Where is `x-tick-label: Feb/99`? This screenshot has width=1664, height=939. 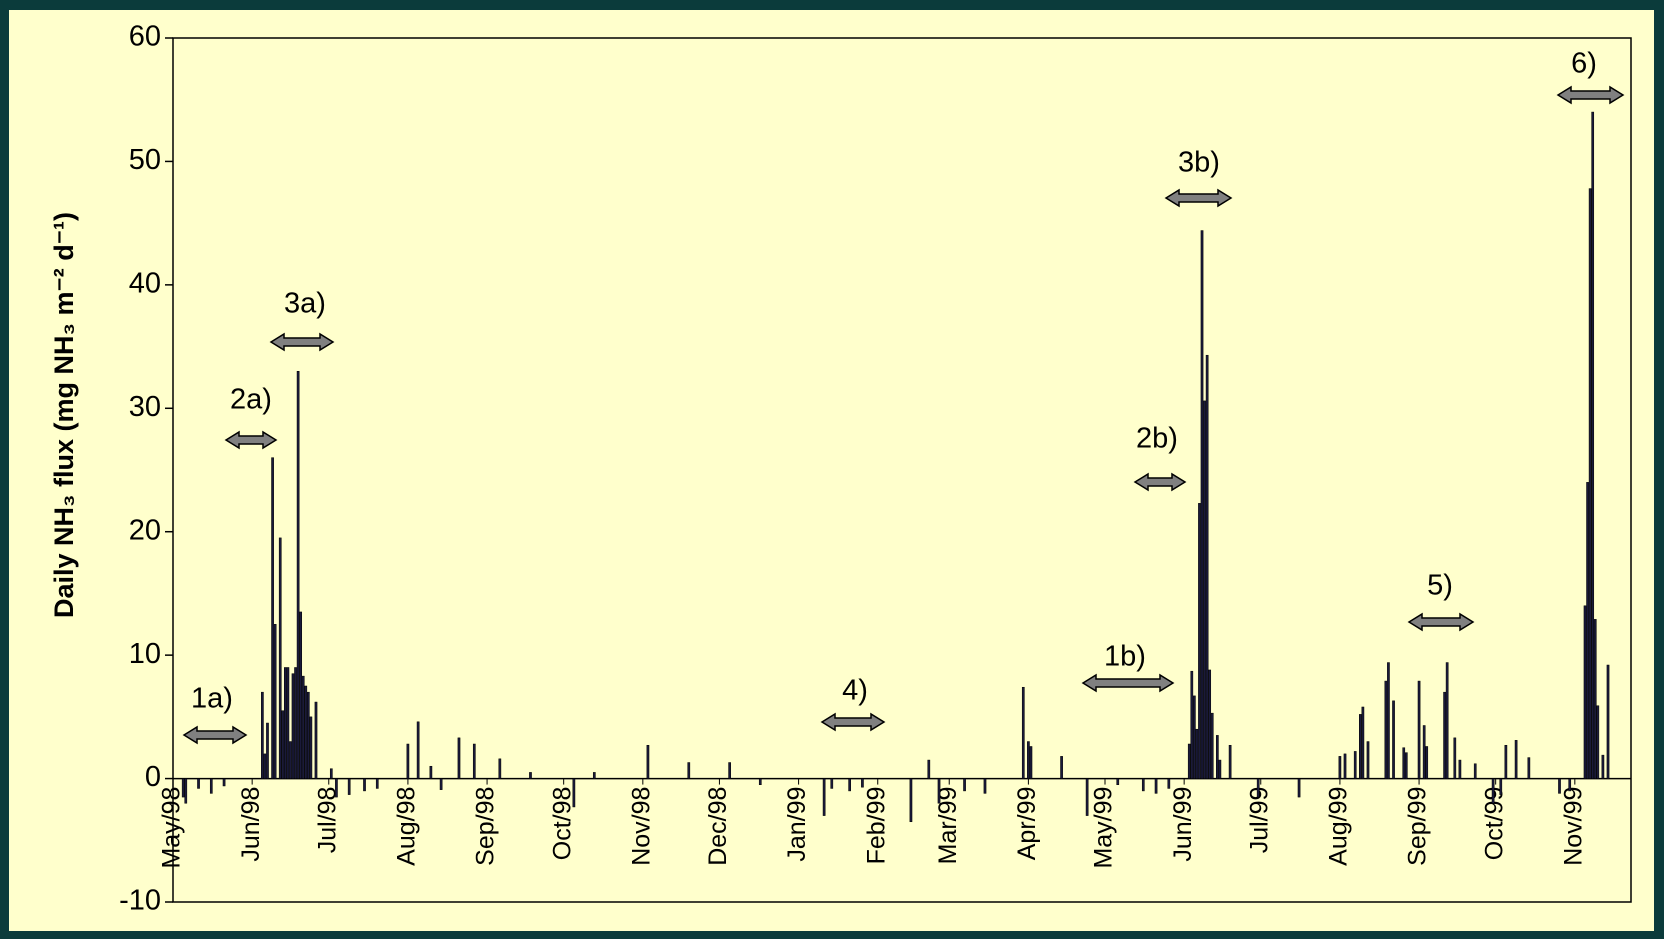
x-tick-label: Feb/99 is located at coordinates (876, 826).